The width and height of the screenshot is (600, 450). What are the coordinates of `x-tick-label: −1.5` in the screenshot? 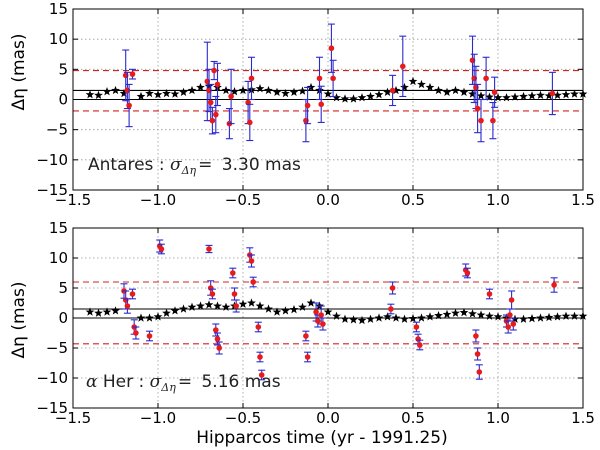 It's located at (73, 200).